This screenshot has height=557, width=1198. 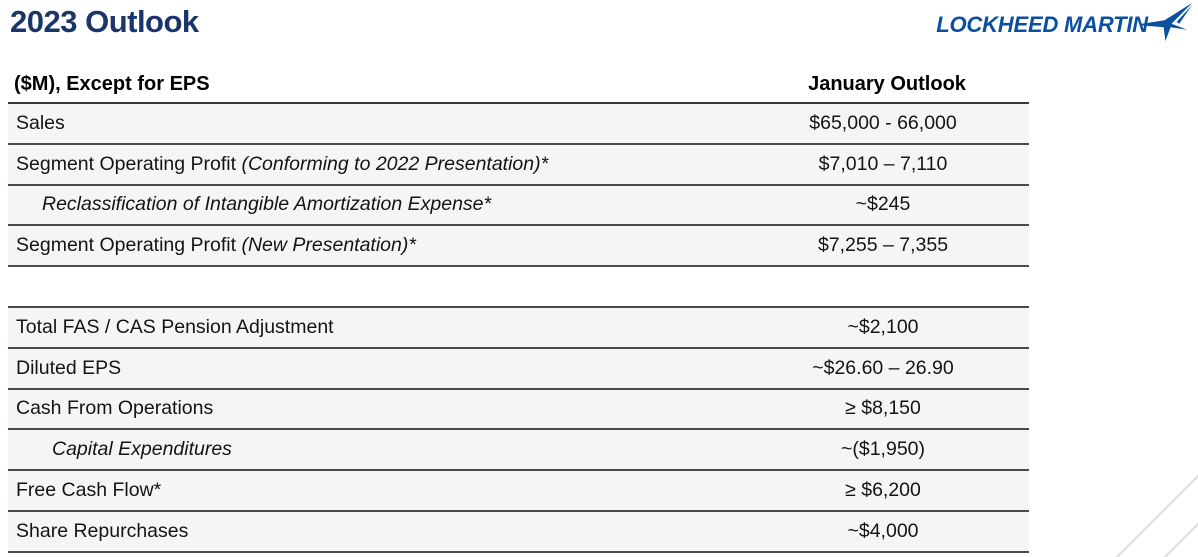 What do you see at coordinates (518, 491) in the screenshot?
I see `table-row: Free Cash Flow* ≥ $6,200` at bounding box center [518, 491].